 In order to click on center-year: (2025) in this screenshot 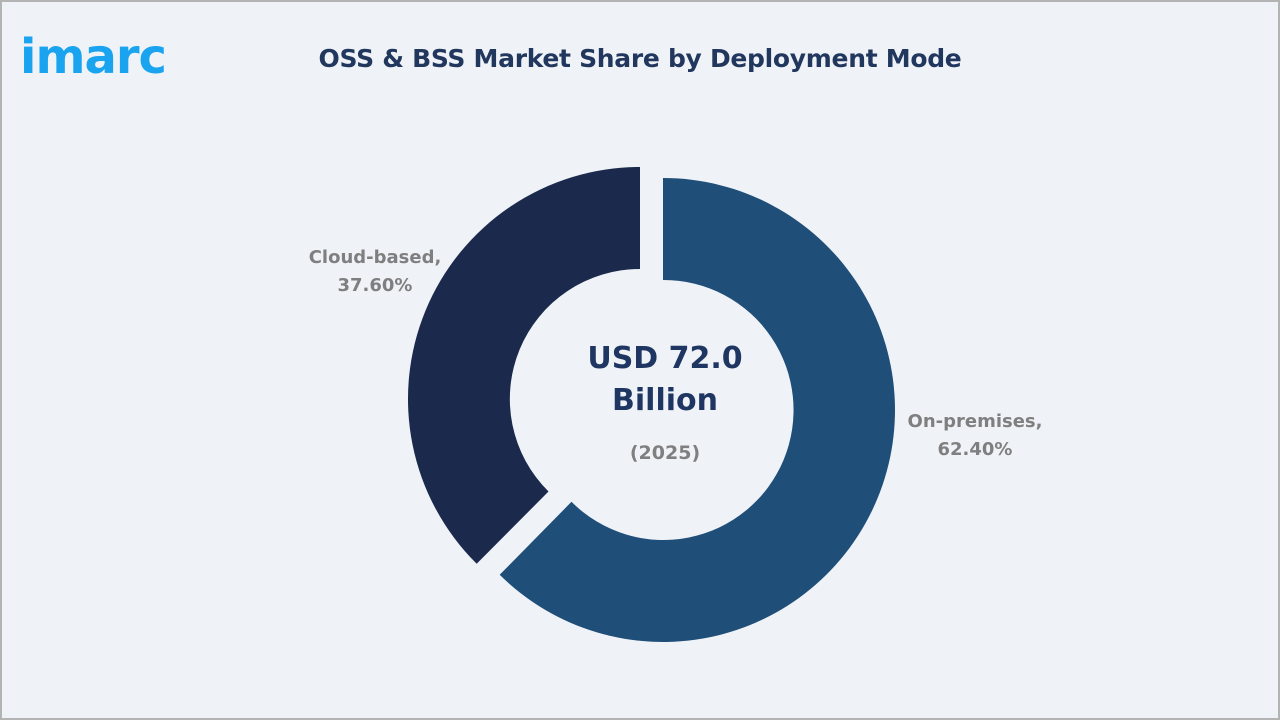, I will do `click(665, 453)`.